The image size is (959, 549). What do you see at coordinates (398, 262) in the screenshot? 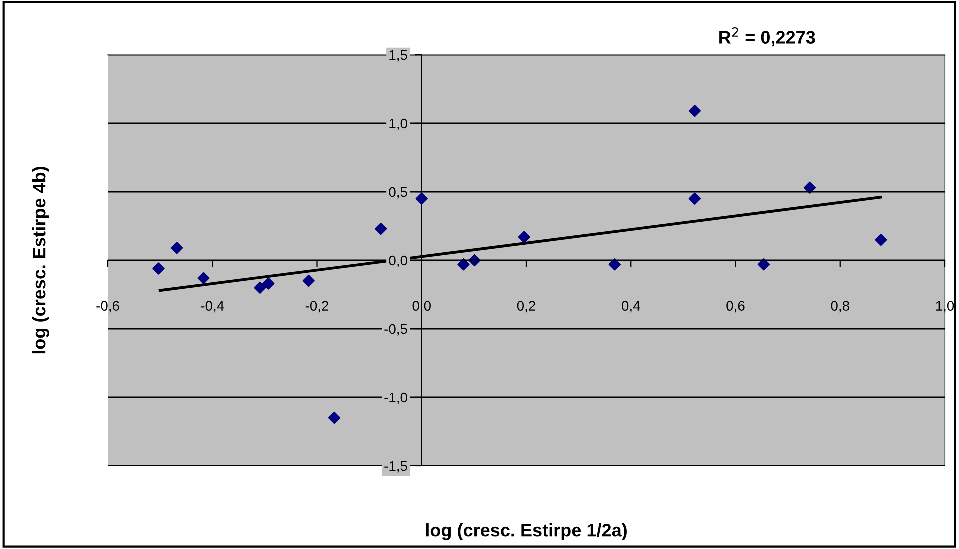
I see `y-tick-label: 0,0` at bounding box center [398, 262].